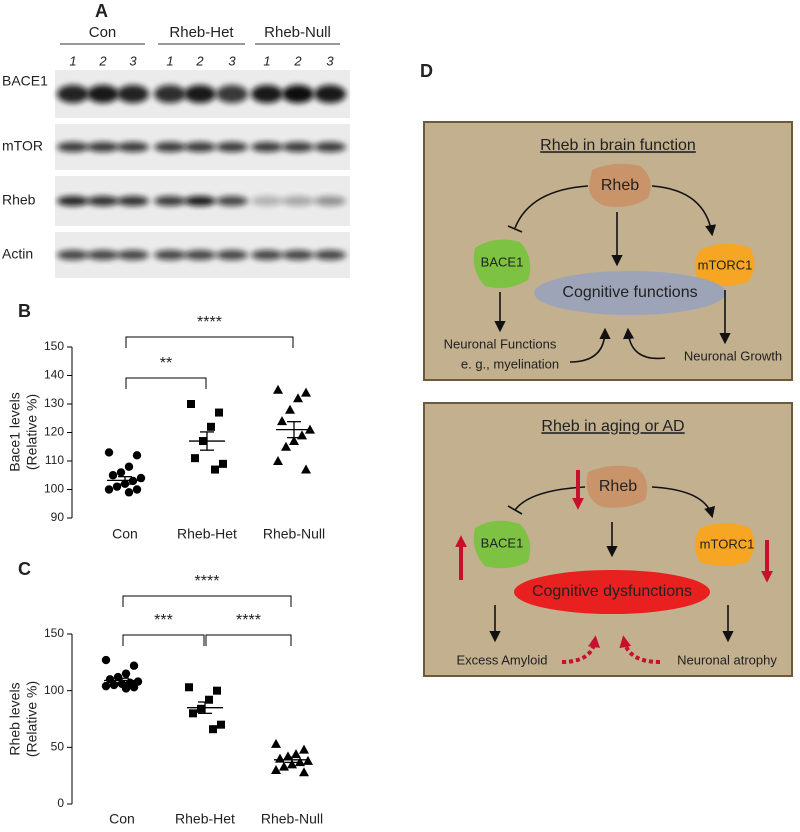 This screenshot has width=800, height=832. What do you see at coordinates (163, 620) in the screenshot?
I see `significance: ***` at bounding box center [163, 620].